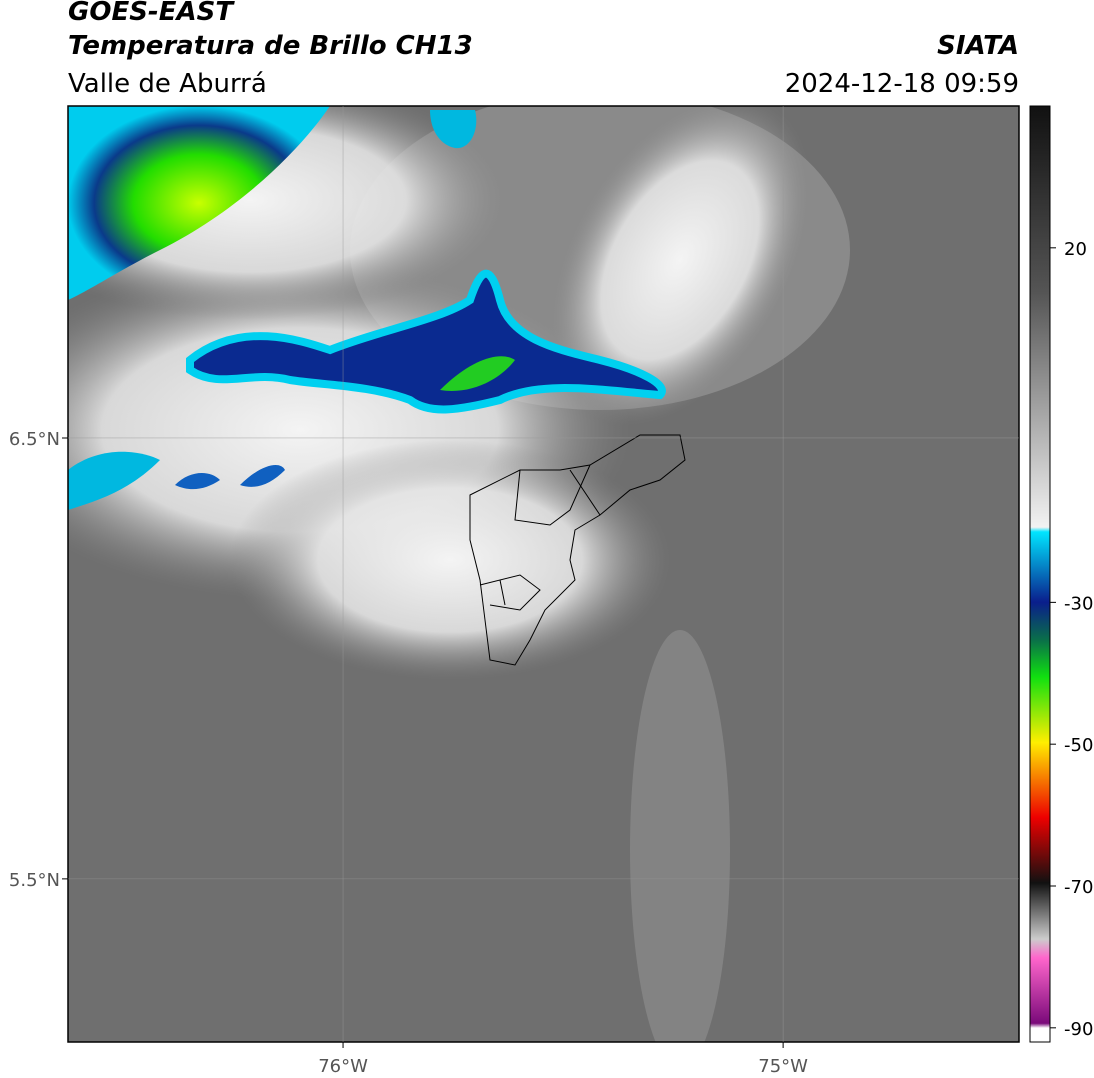  I want to click on colorbar-tick-label: -70, so click(1078, 887).